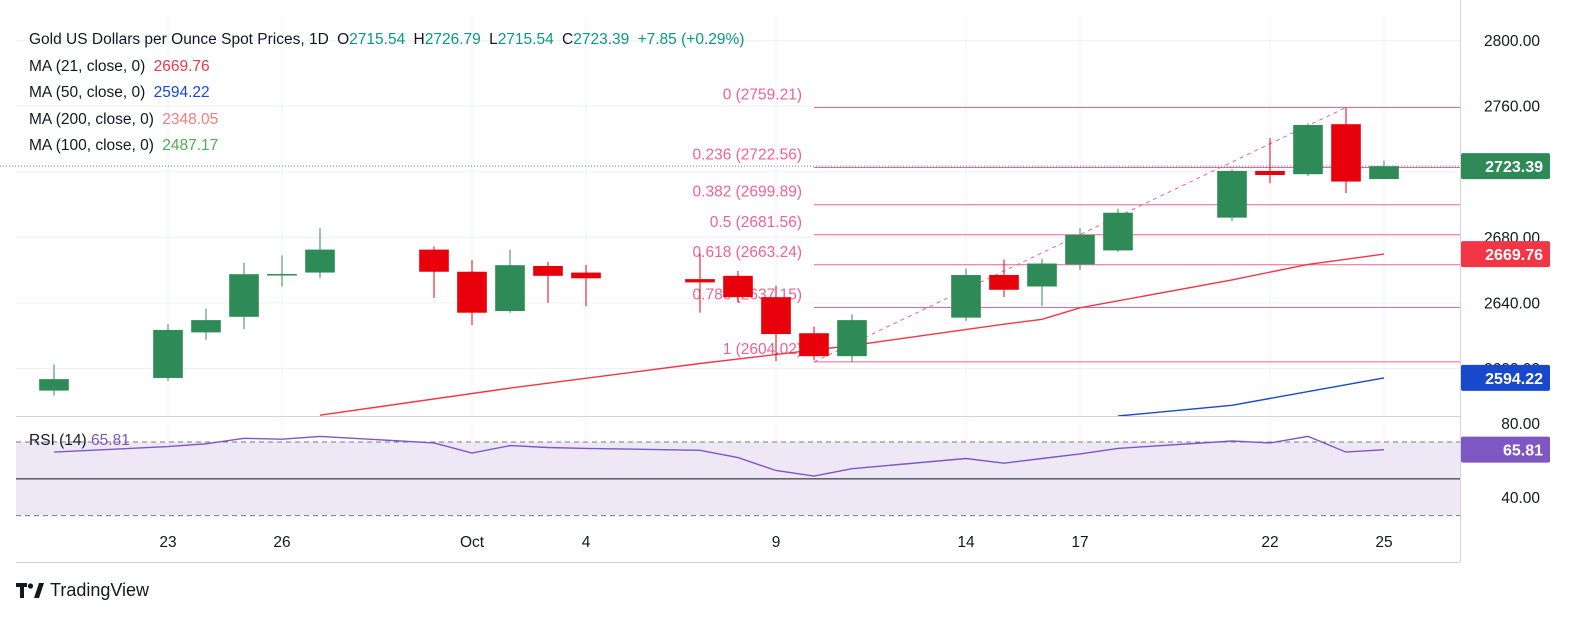 This screenshot has width=1592, height=626. I want to click on change-value: +7.85 (+0.29%), so click(691, 39).